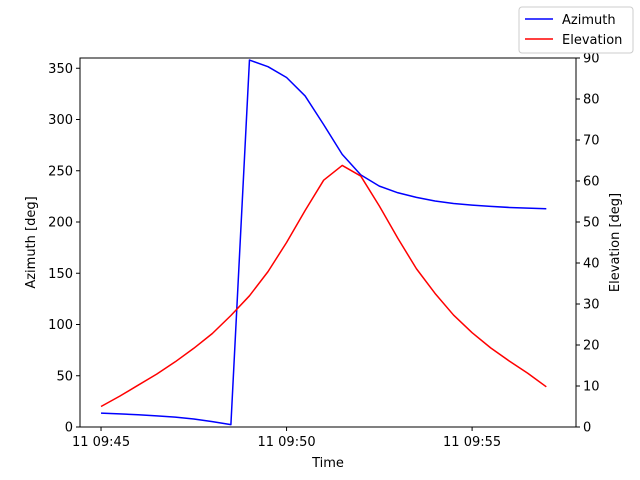 The width and height of the screenshot is (640, 480). What do you see at coordinates (591, 387) in the screenshot?
I see `right-y-tick-label: 10` at bounding box center [591, 387].